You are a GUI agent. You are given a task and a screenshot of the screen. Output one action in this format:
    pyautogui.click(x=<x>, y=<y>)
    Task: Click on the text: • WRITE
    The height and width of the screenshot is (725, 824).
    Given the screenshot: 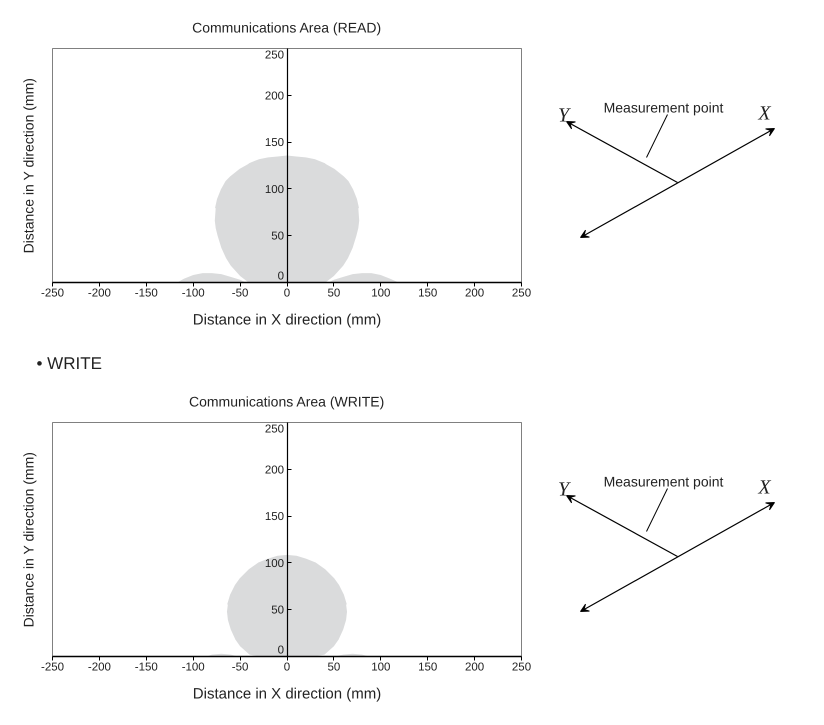 What is the action you would take?
    pyautogui.click(x=69, y=363)
    